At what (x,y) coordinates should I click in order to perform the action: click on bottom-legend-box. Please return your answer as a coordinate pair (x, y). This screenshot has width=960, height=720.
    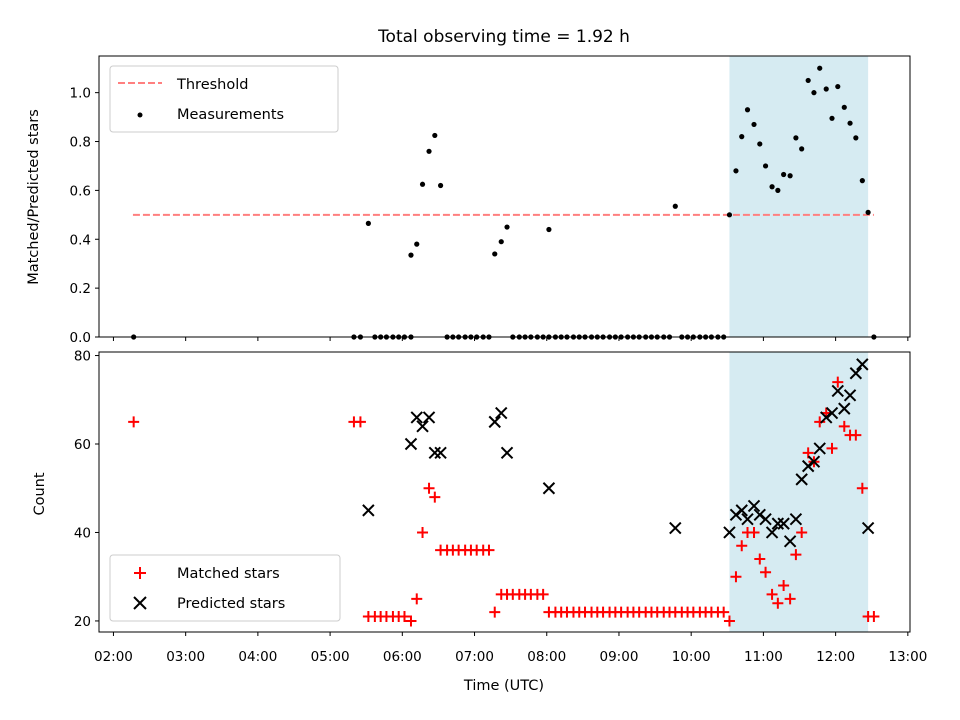
    Looking at the image, I should click on (225, 588).